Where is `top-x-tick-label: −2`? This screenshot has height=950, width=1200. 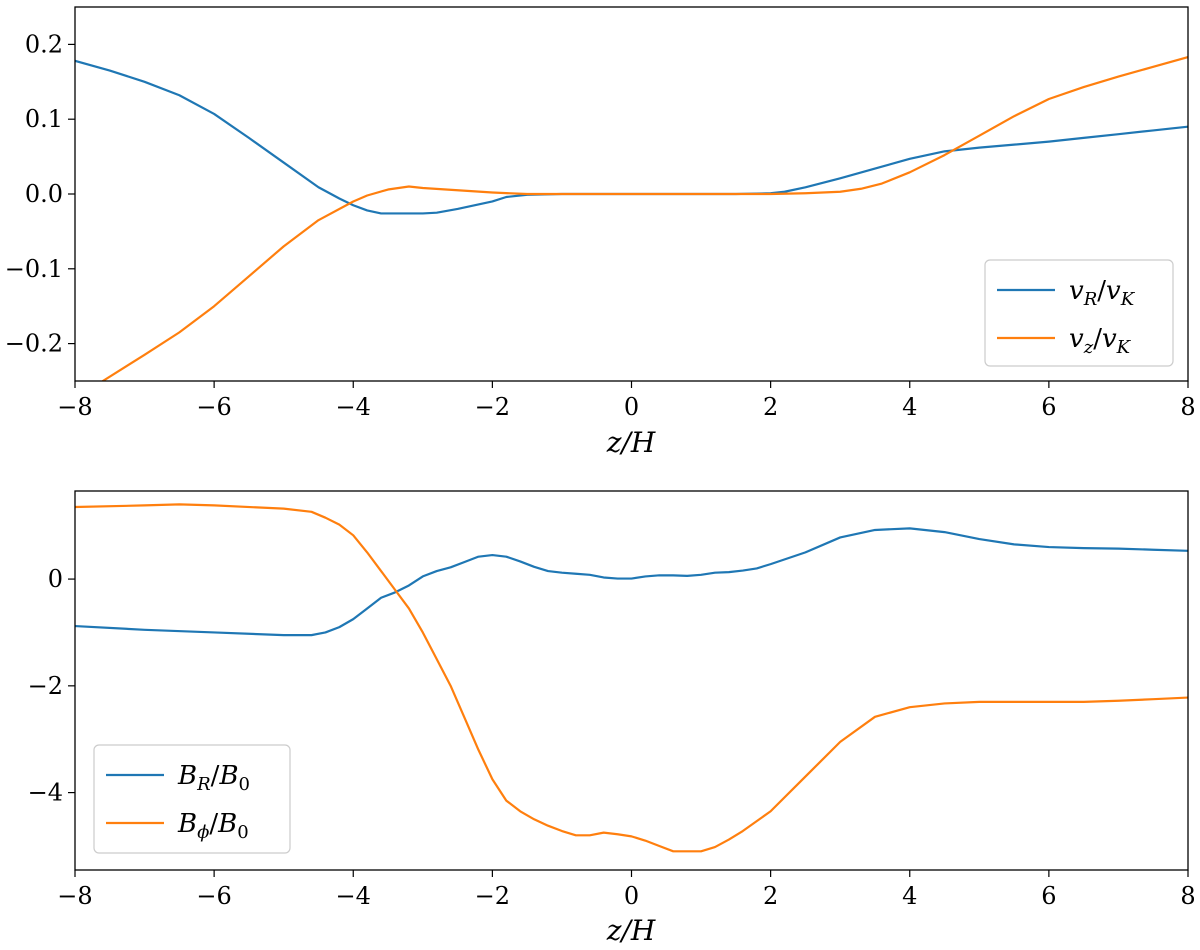
top-x-tick-label: −2 is located at coordinates (492, 407).